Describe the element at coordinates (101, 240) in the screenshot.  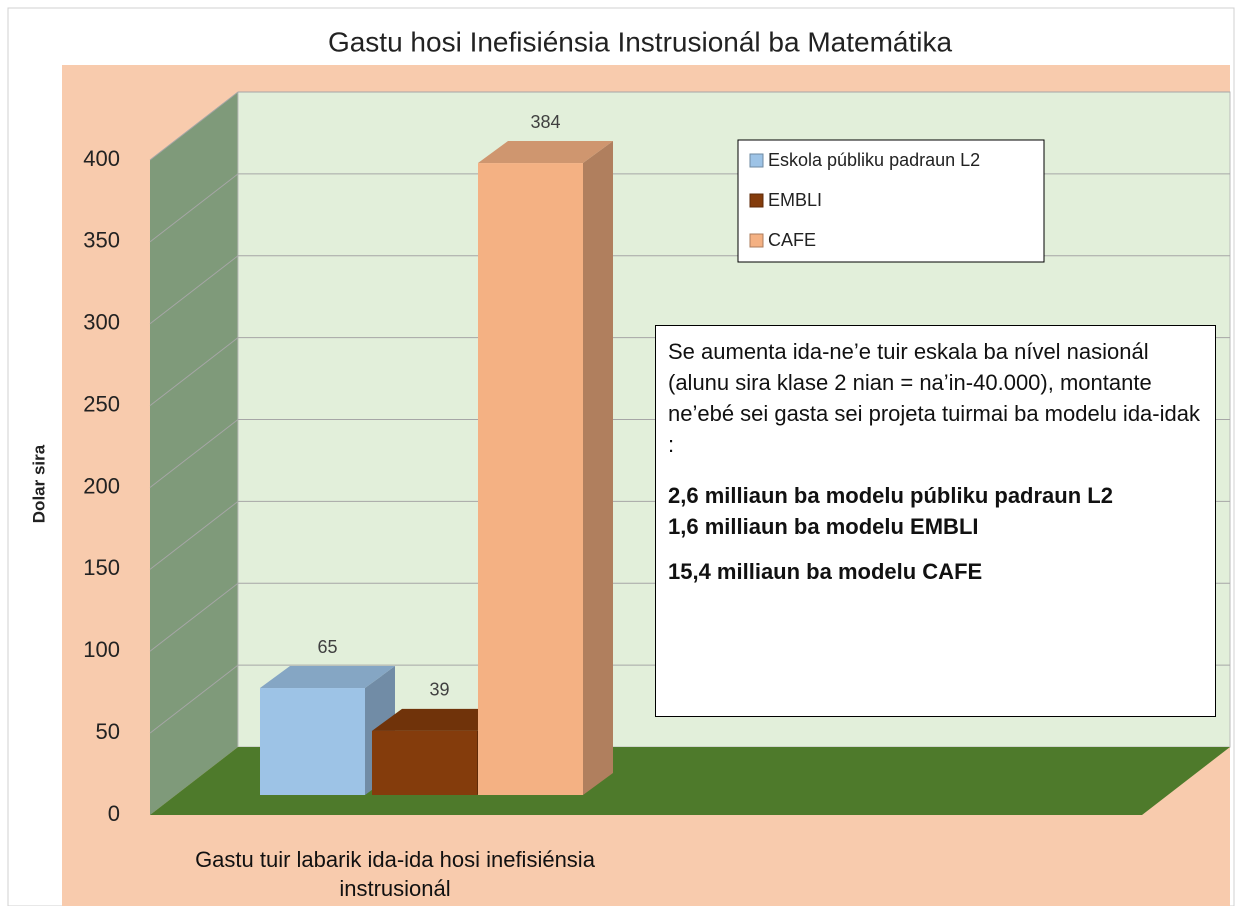
I see `y-tick-label: 350` at that location.